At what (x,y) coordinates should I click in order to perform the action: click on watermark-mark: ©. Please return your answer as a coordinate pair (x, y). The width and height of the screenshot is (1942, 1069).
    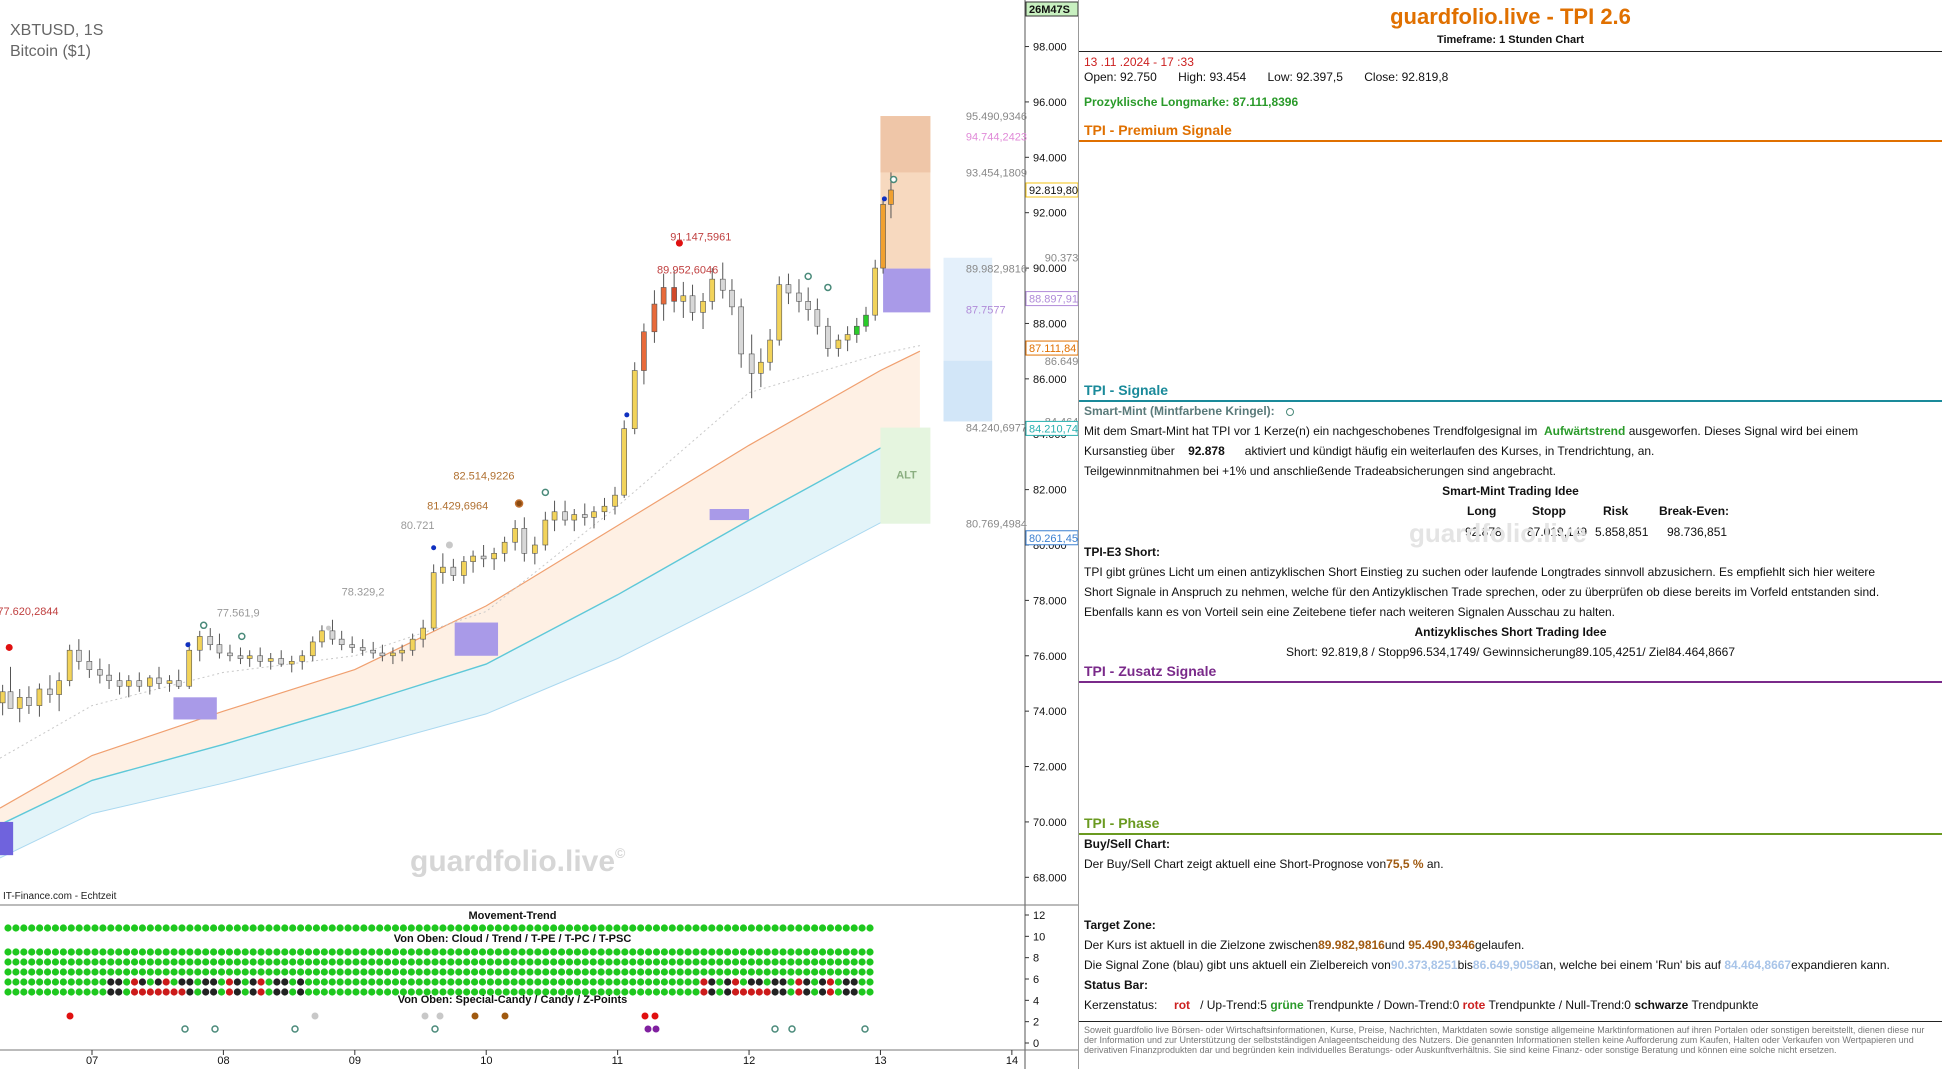
    Looking at the image, I should click on (620, 853).